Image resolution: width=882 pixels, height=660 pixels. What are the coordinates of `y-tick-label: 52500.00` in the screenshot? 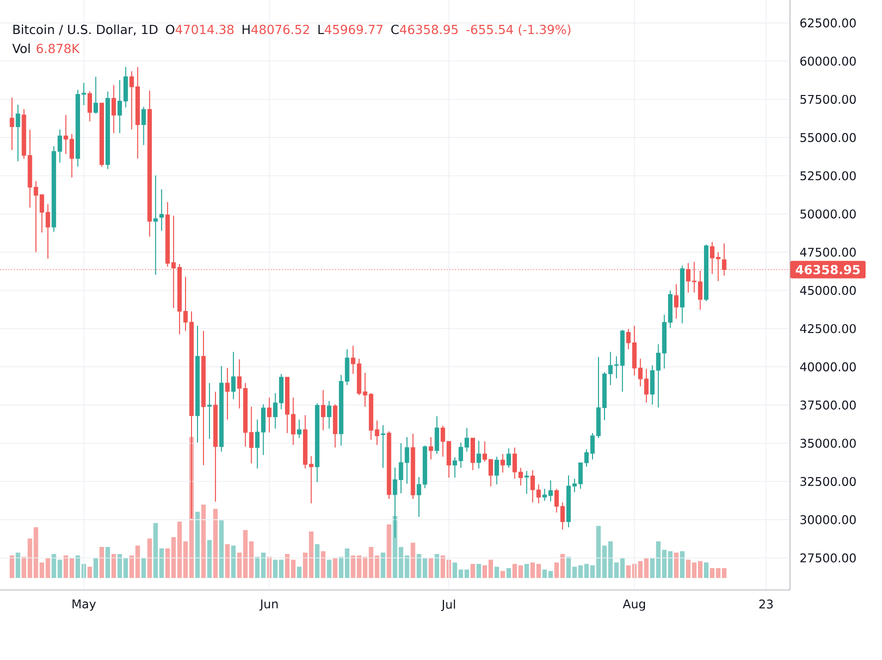 It's located at (828, 175).